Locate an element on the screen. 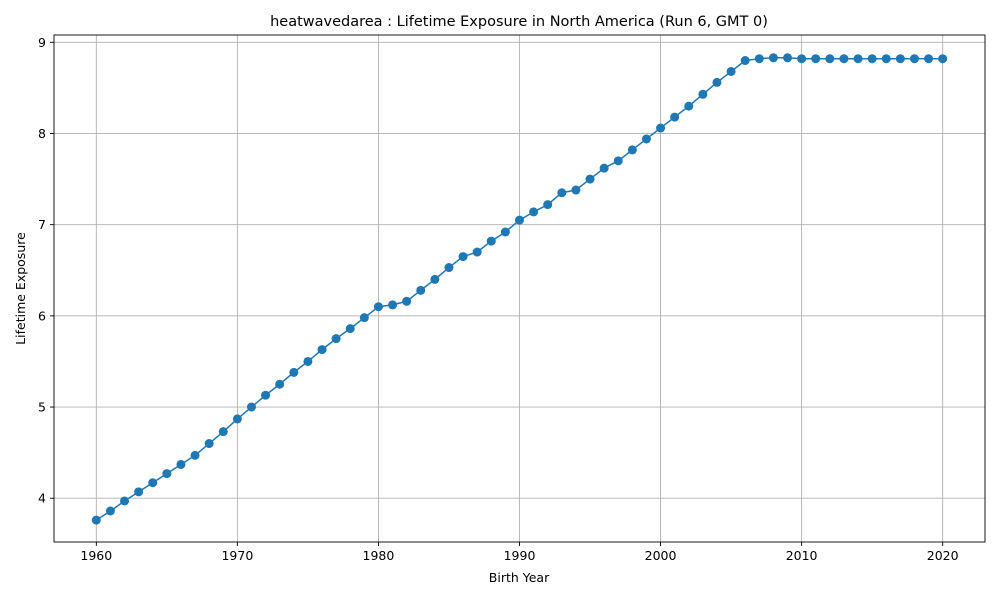 The width and height of the screenshot is (1000, 600). x-tick-label: 2000 is located at coordinates (661, 555).